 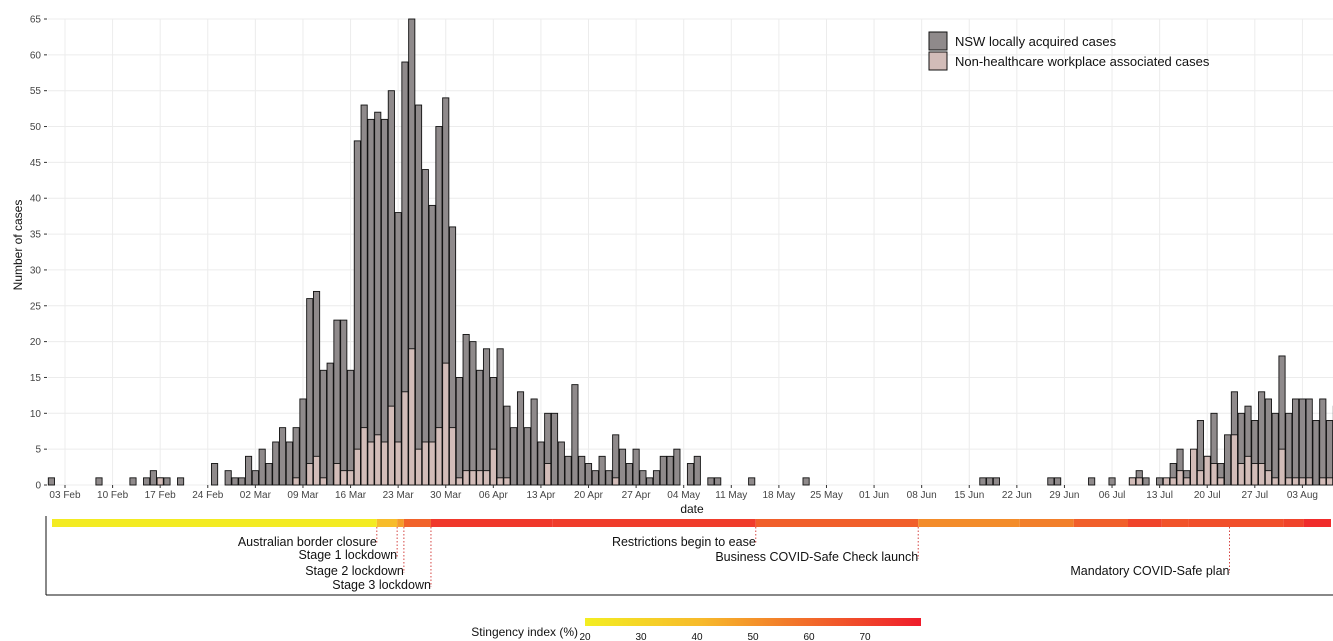 I want to click on y-tick-label: 25, so click(x=36, y=306).